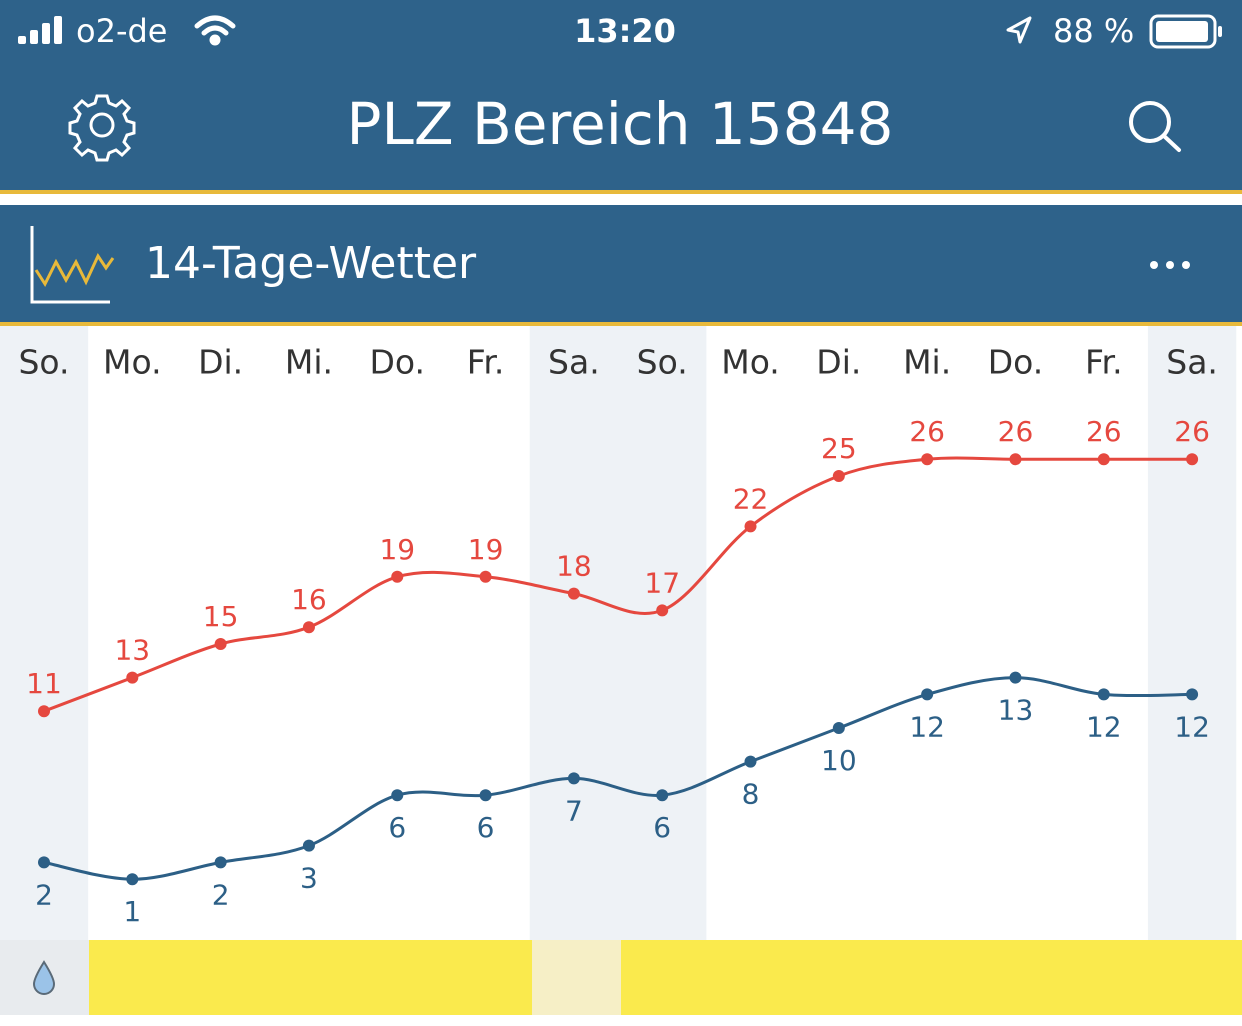 The height and width of the screenshot is (1026, 1242). I want to click on temperature-label: 7, so click(574, 810).